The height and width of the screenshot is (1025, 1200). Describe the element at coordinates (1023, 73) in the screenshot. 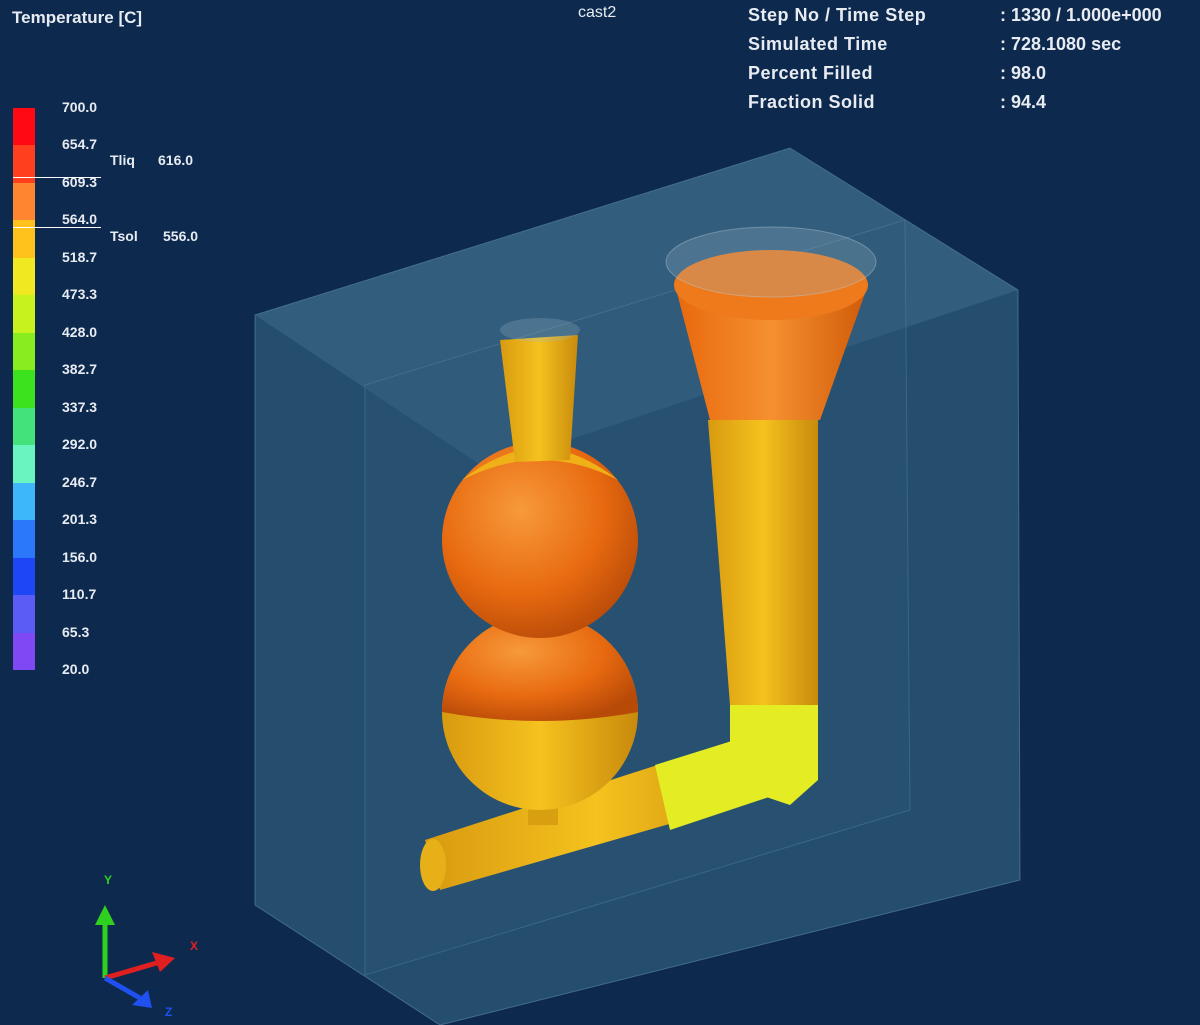

I see `info-value: : 98.0` at that location.